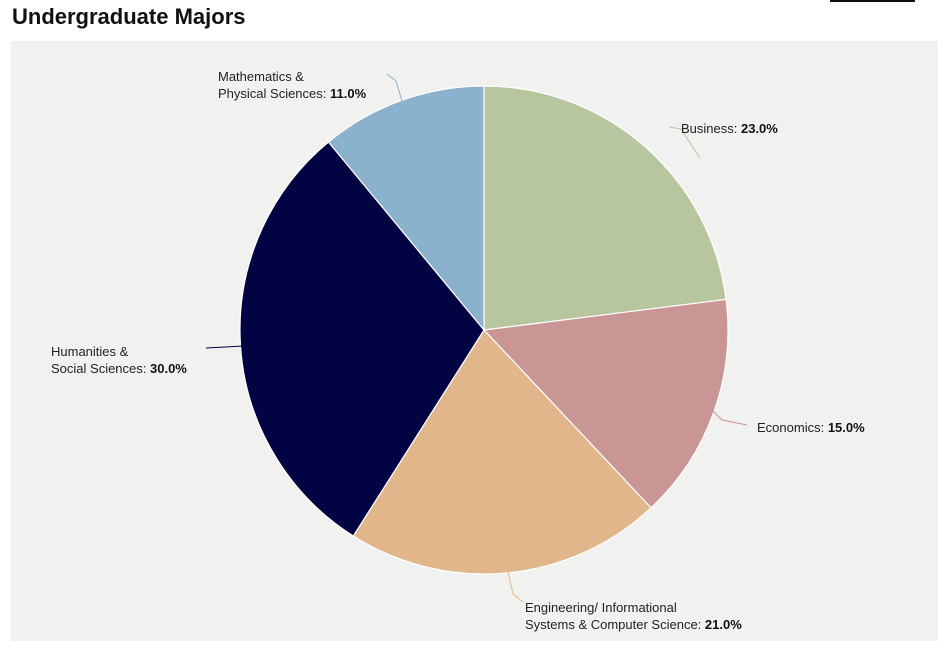 This screenshot has width=947, height=650. Describe the element at coordinates (346, 93) in the screenshot. I see `slice-value-label: 11.0%` at that location.